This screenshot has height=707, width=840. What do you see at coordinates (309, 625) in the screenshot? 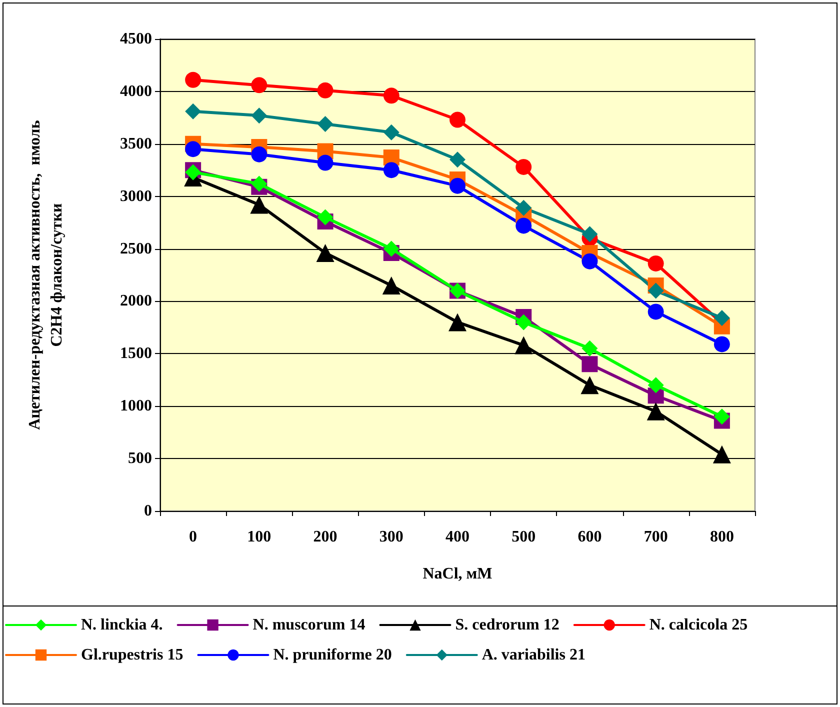
I see `legend-label: N. muscorum 14` at bounding box center [309, 625].